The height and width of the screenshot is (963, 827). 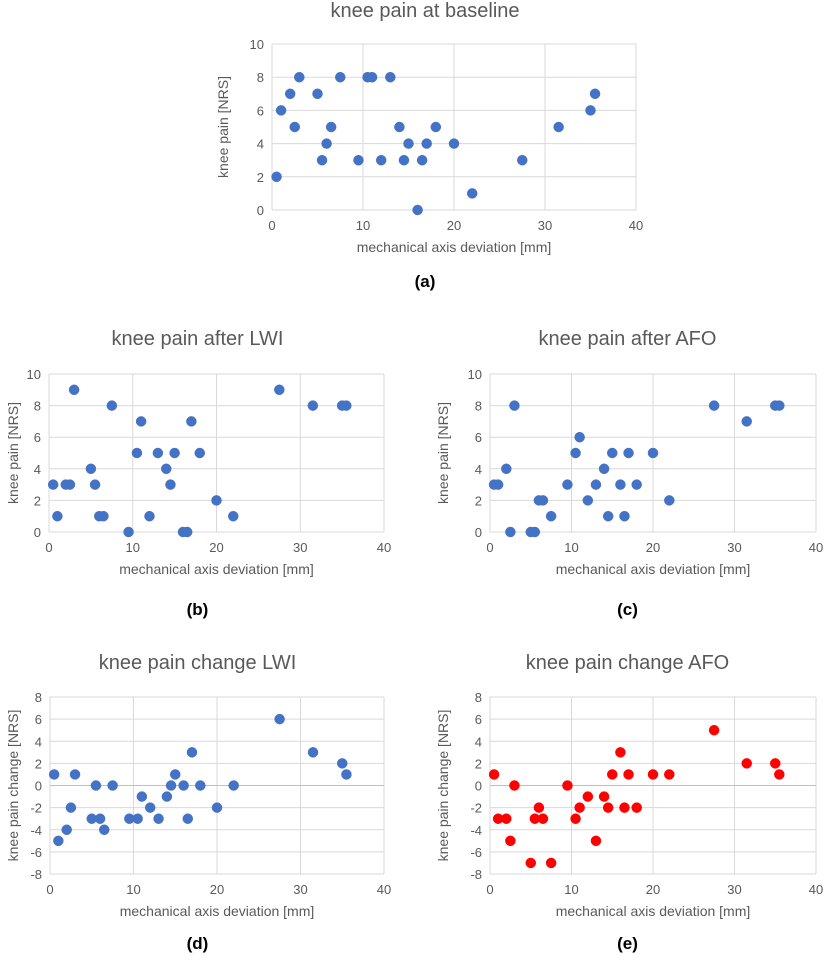 I want to click on y-tick-label: -8, so click(x=36, y=874).